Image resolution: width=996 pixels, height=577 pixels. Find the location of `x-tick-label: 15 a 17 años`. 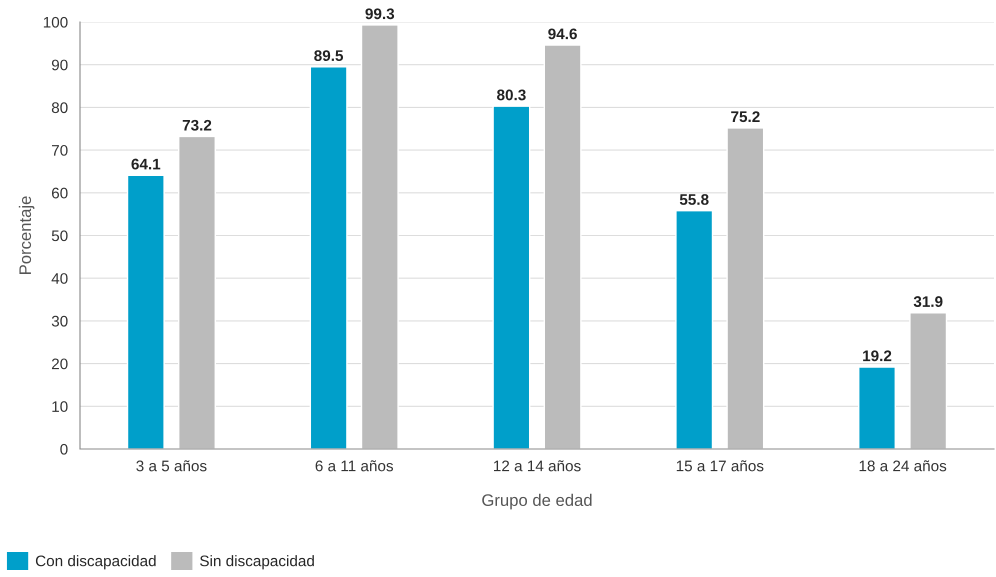

x-tick-label: 15 a 17 años is located at coordinates (720, 466).